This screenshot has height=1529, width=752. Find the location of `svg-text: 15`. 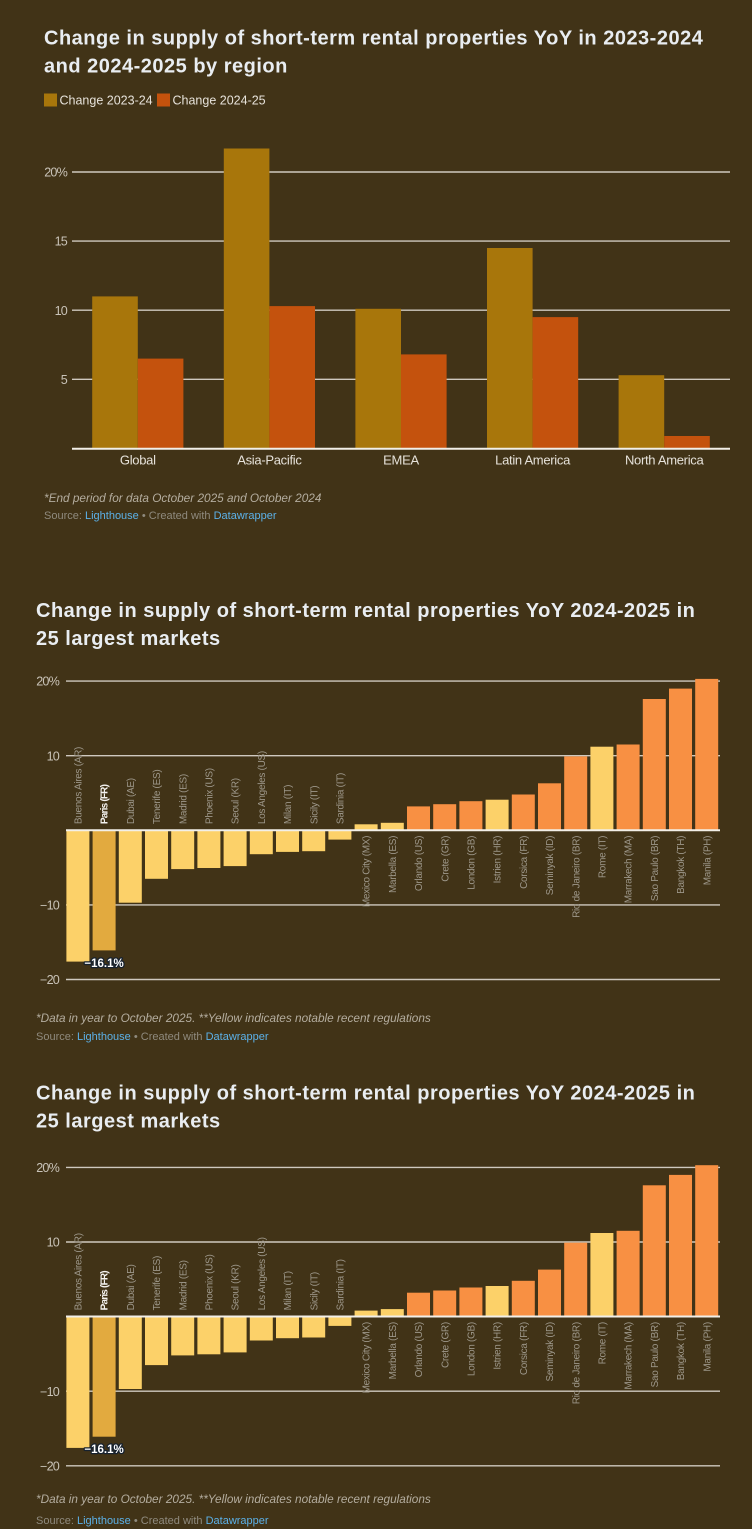

svg-text: 15 is located at coordinates (61, 242).